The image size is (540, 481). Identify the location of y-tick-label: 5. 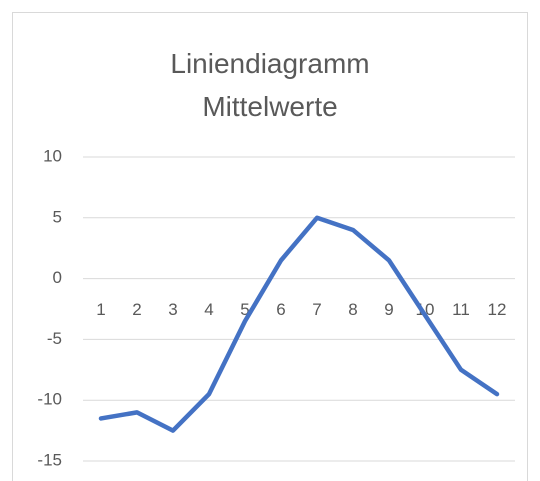
(57, 216).